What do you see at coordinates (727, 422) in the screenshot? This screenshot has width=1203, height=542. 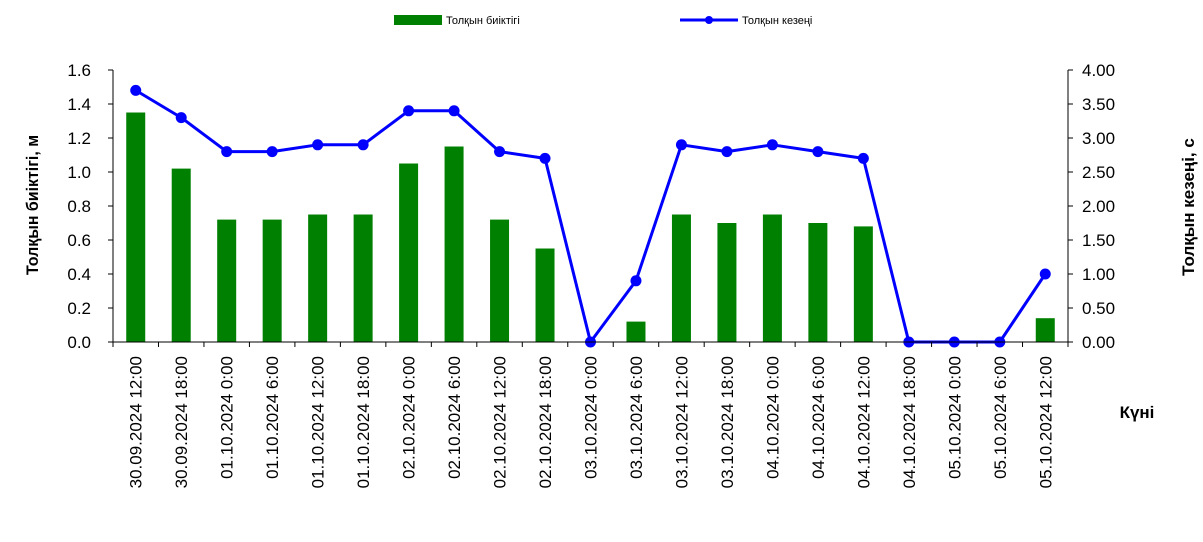 I see `x-category-label-13: 03.10.2024 18:00` at bounding box center [727, 422].